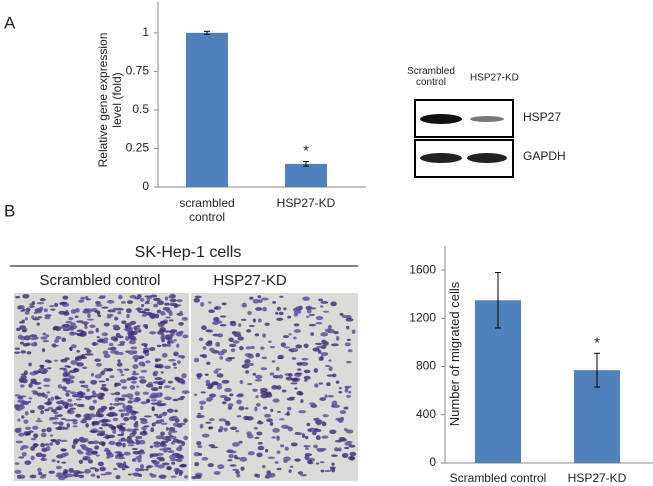  What do you see at coordinates (422, 318) in the screenshot?
I see `y-tick-label: 1200` at bounding box center [422, 318].